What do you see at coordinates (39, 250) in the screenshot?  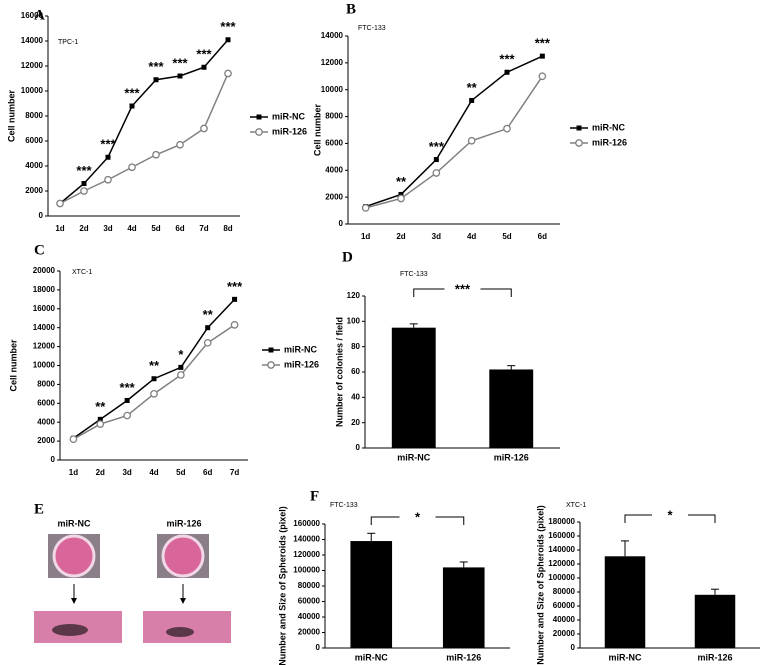 I see `panel-letter: C` at bounding box center [39, 250].